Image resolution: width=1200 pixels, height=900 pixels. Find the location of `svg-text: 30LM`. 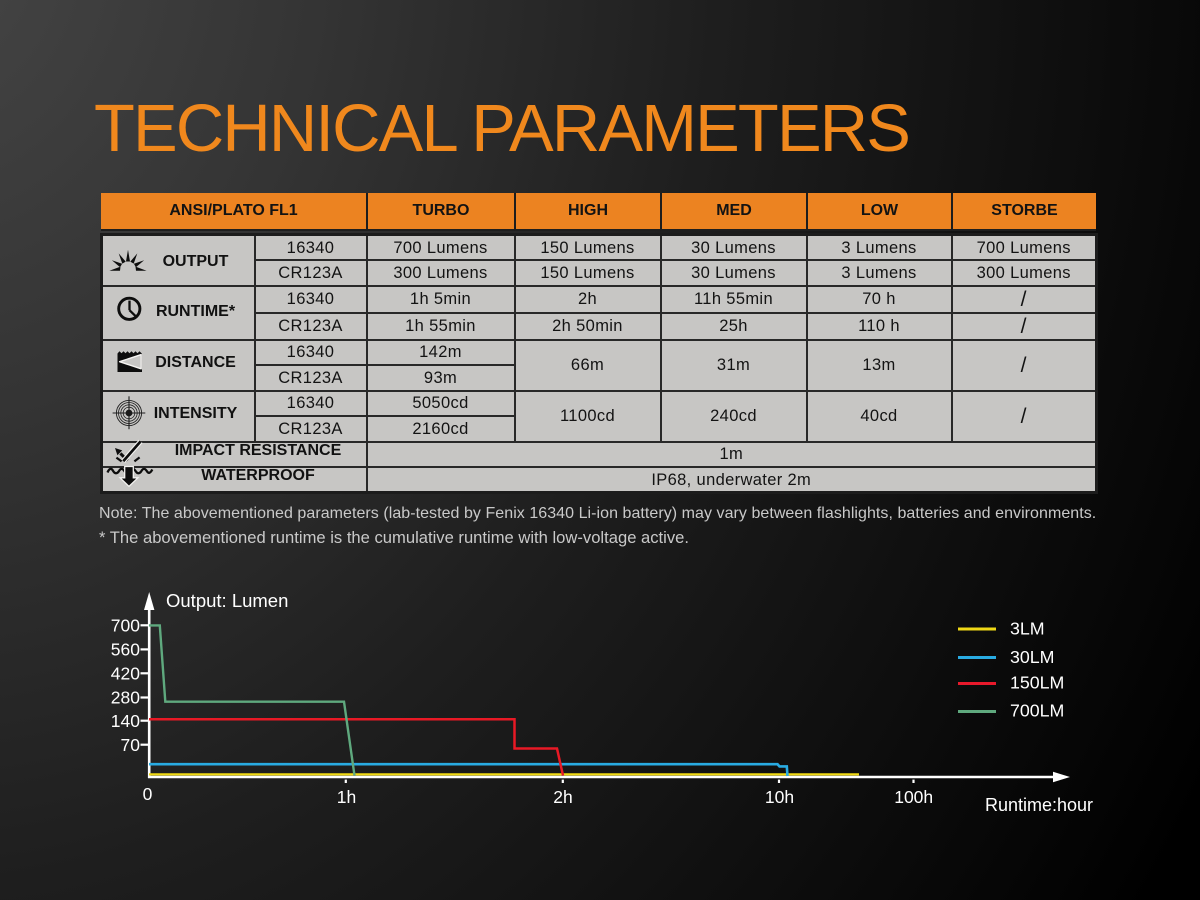

svg-text: 30LM is located at coordinates (1032, 657).